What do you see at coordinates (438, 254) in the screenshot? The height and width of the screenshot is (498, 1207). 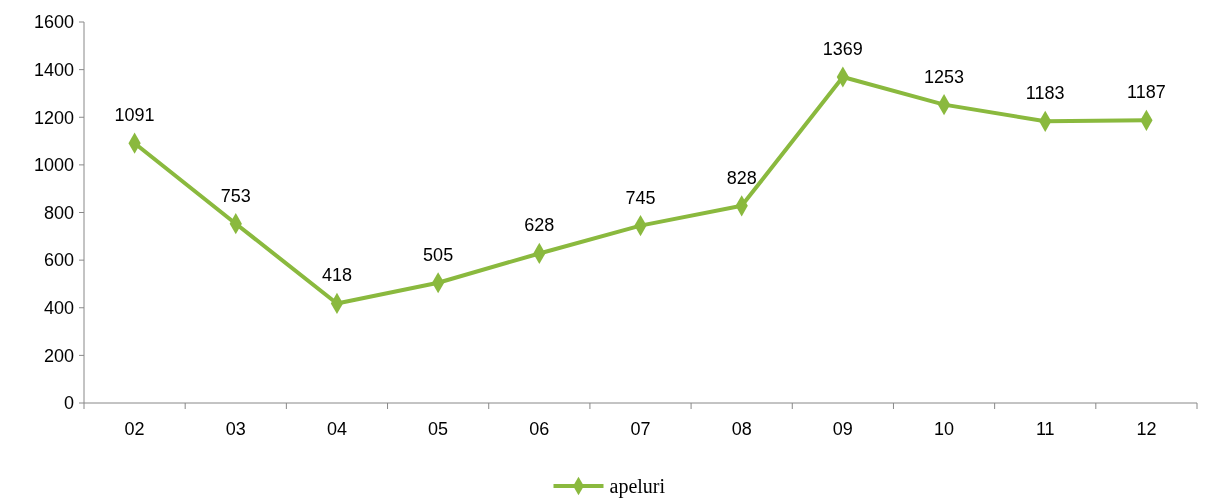 I see `data-label: 505` at bounding box center [438, 254].